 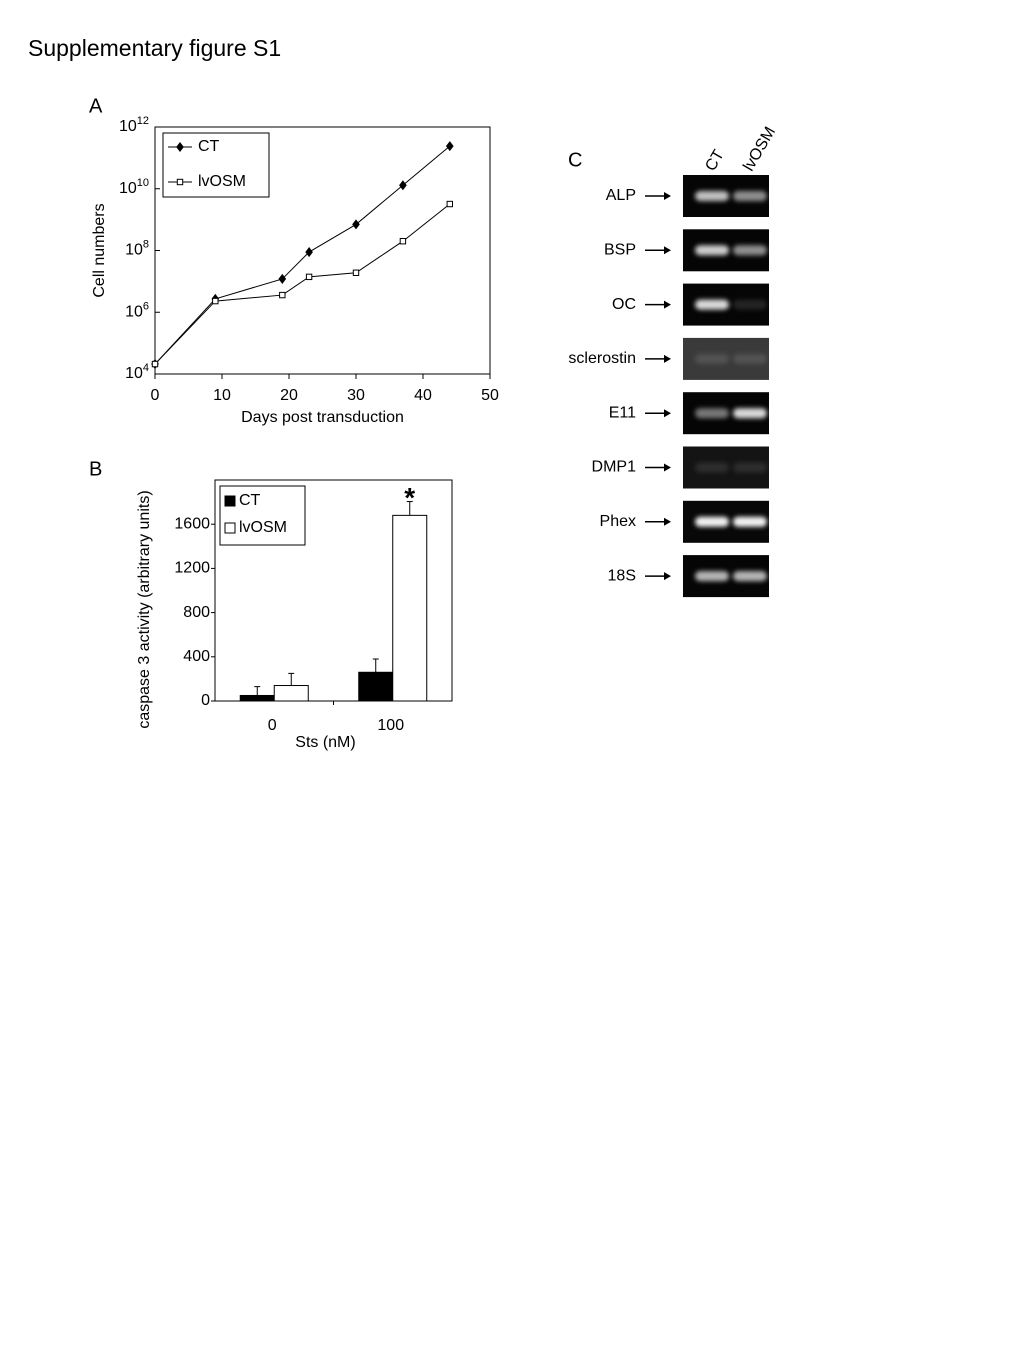 I want to click on x-tick-label: 100, so click(x=390, y=725).